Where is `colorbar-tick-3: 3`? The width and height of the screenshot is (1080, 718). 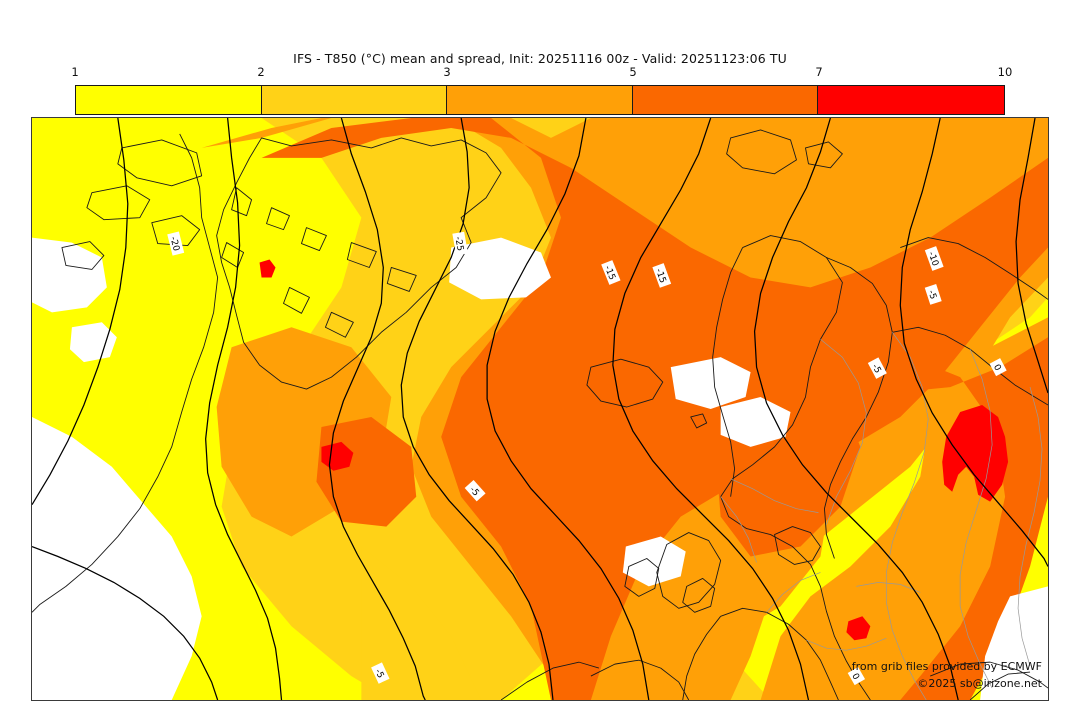
colorbar-tick-3: 3 is located at coordinates (447, 72).